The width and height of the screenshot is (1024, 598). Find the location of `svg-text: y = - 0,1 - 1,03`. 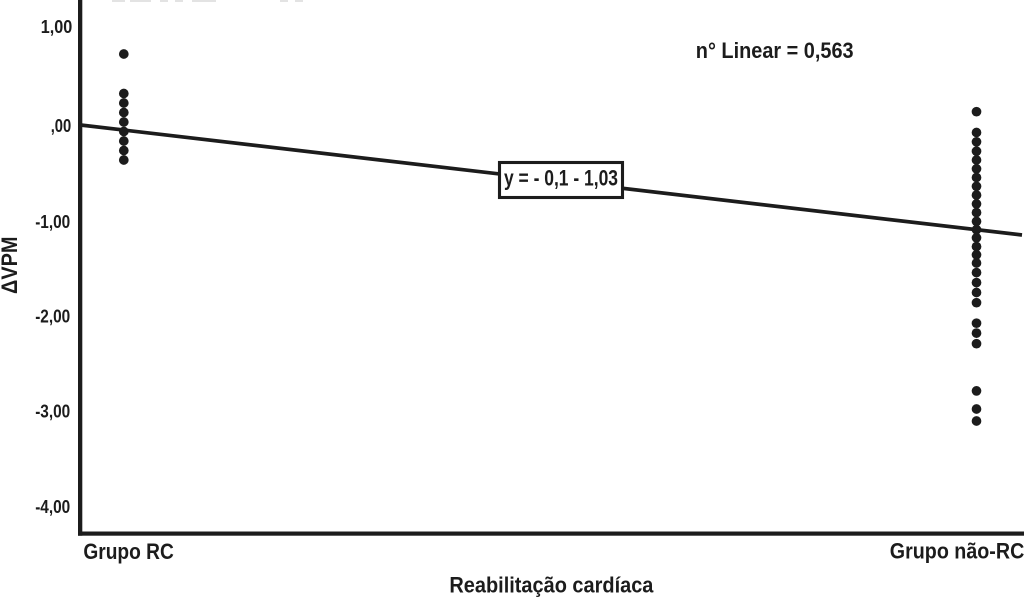

svg-text: y = - 0,1 - 1,03 is located at coordinates (561, 178).